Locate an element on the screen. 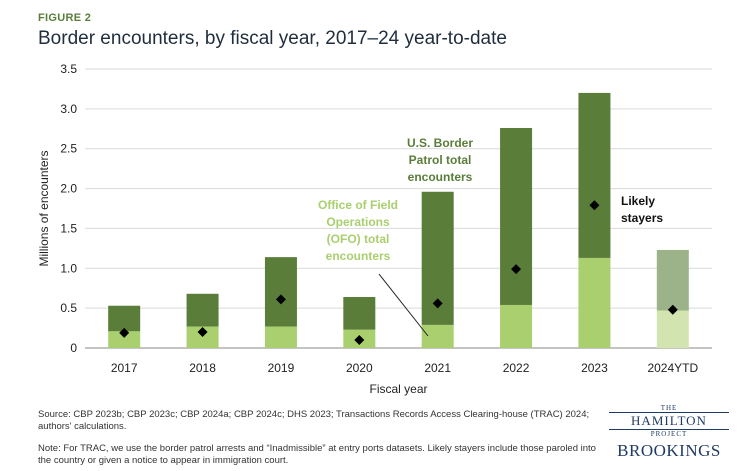 The image size is (747, 471). x-tick-label: 2017 is located at coordinates (124, 368).